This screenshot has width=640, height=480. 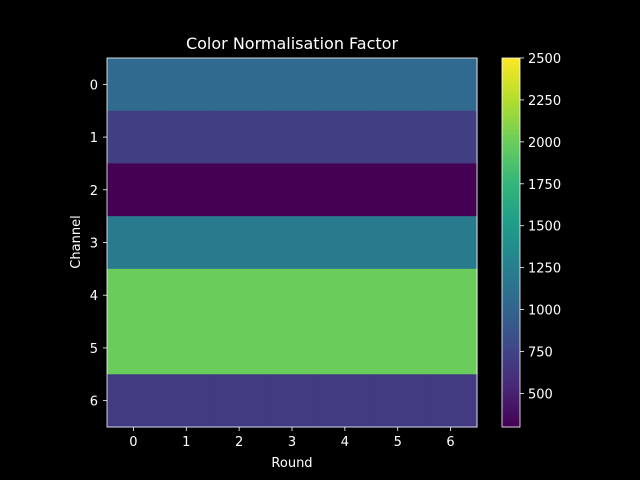 What do you see at coordinates (94, 349) in the screenshot?
I see `y-tick-label: 5` at bounding box center [94, 349].